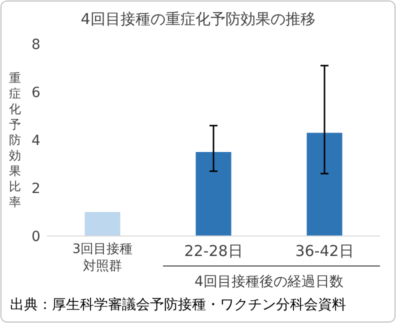 The image size is (396, 323). I want to click on y-tick-label: 0, so click(36, 237).